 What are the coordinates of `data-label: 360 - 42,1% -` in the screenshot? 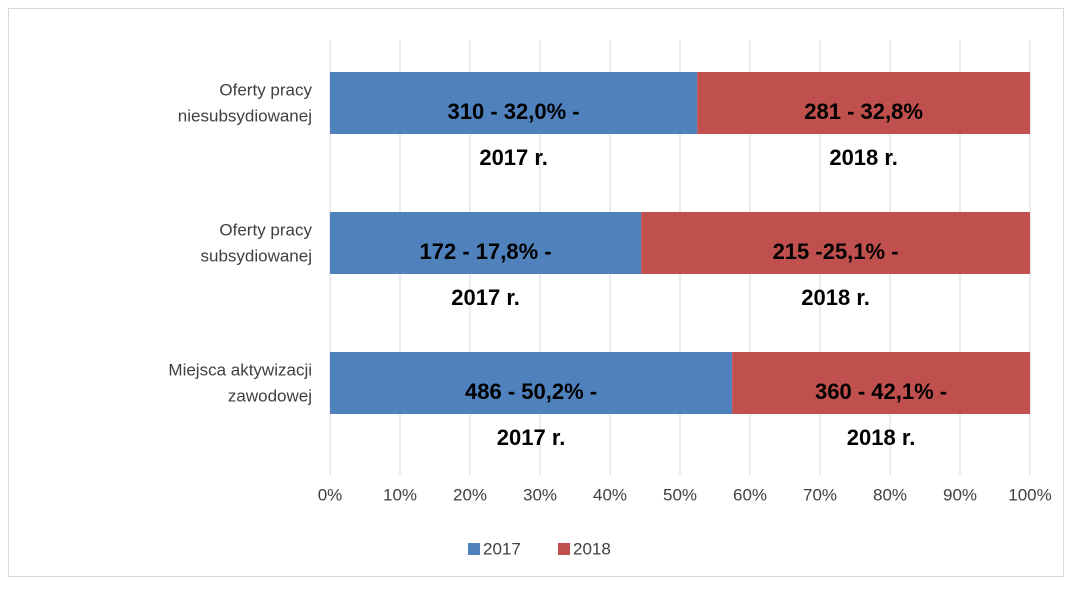 It's located at (881, 391).